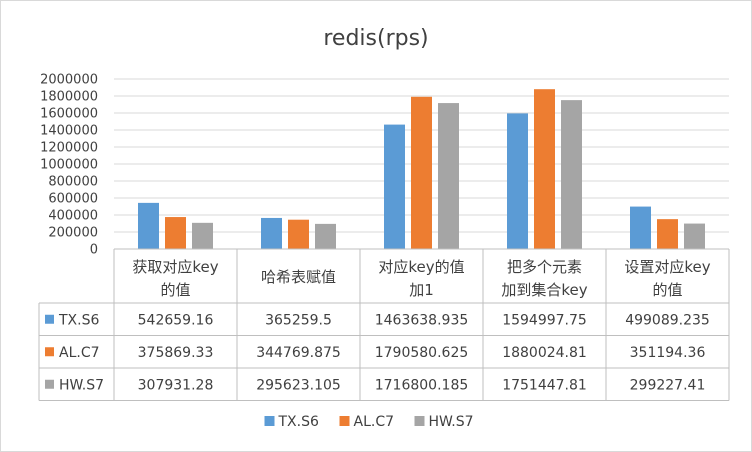  What do you see at coordinates (298, 277) in the screenshot?
I see `category-label: 哈希表赋值` at bounding box center [298, 277].